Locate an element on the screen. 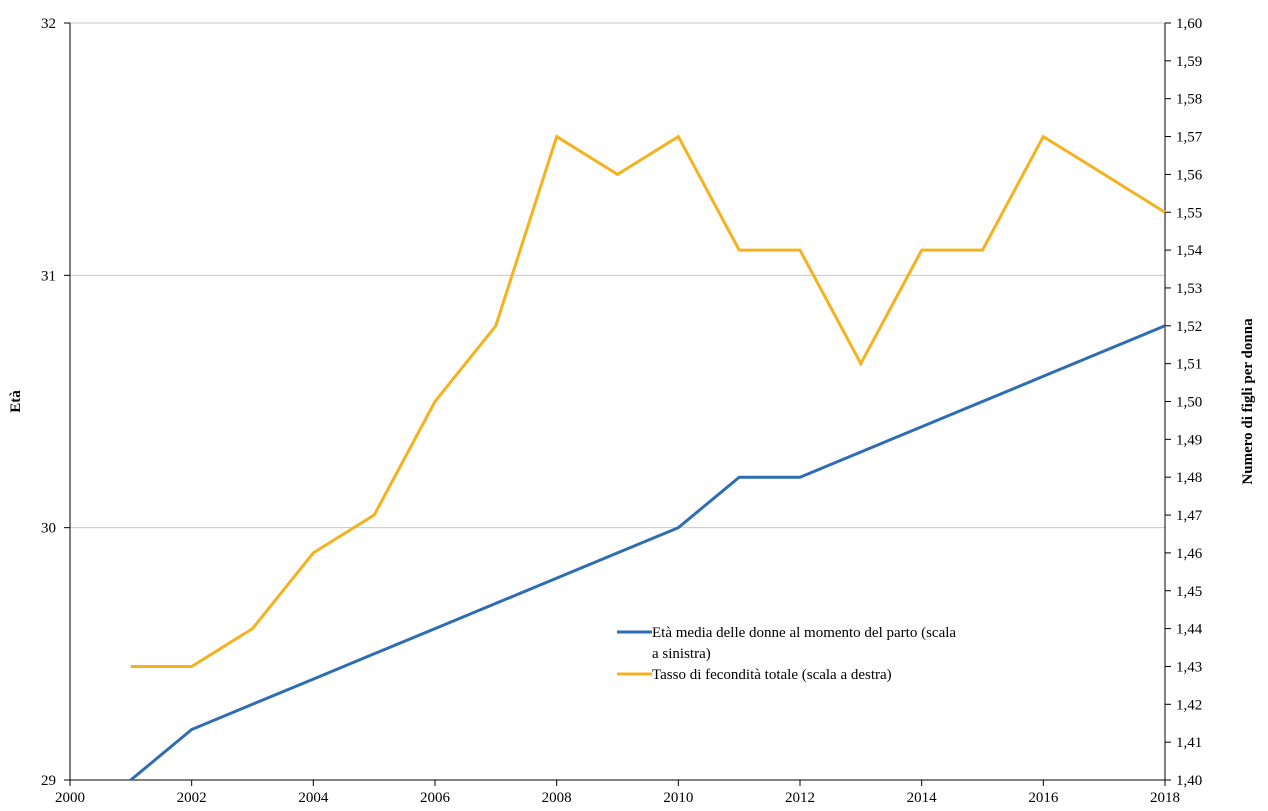 Image resolution: width=1268 pixels, height=811 pixels. left-y-tick-label: 30 is located at coordinates (48, 529).